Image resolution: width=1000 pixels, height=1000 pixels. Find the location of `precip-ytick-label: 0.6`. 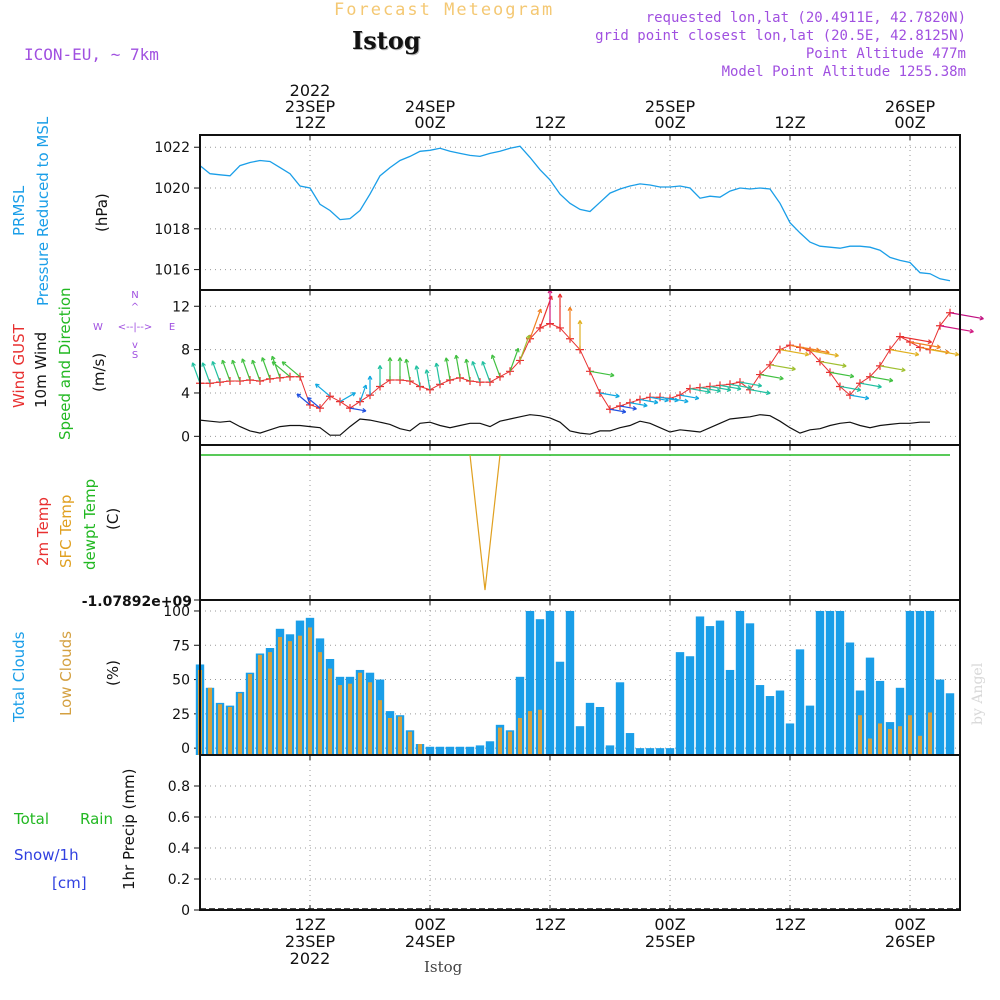

precip-ytick-label: 0.6 is located at coordinates (179, 818).